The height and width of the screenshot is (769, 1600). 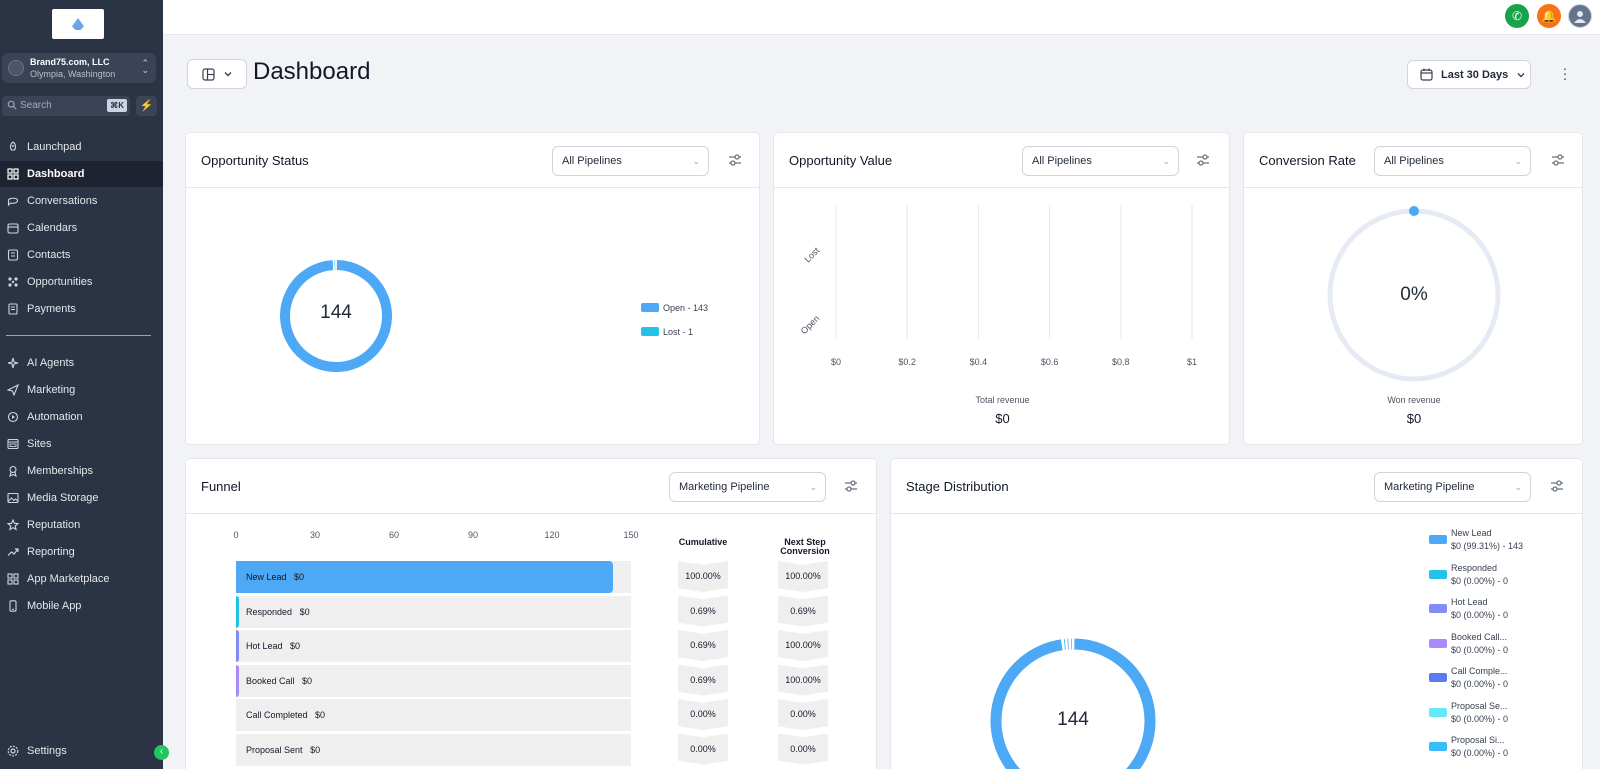 I want to click on chevron-down-icon, so click(x=1521, y=74).